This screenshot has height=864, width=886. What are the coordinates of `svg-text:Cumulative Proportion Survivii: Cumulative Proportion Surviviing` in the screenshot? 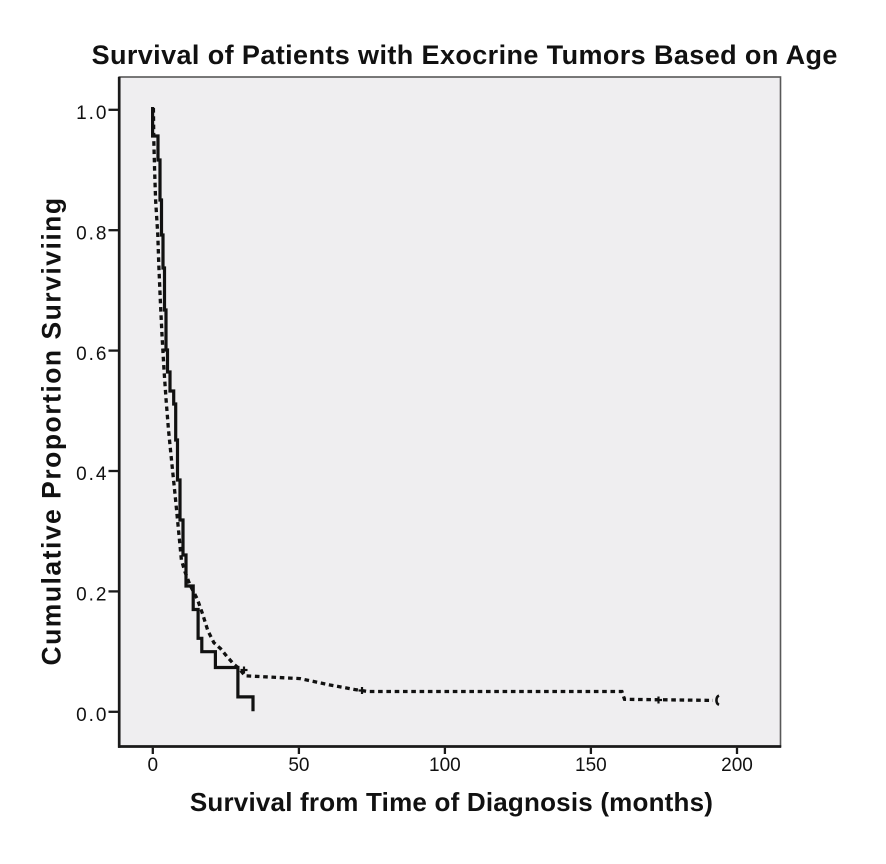 It's located at (52, 430).